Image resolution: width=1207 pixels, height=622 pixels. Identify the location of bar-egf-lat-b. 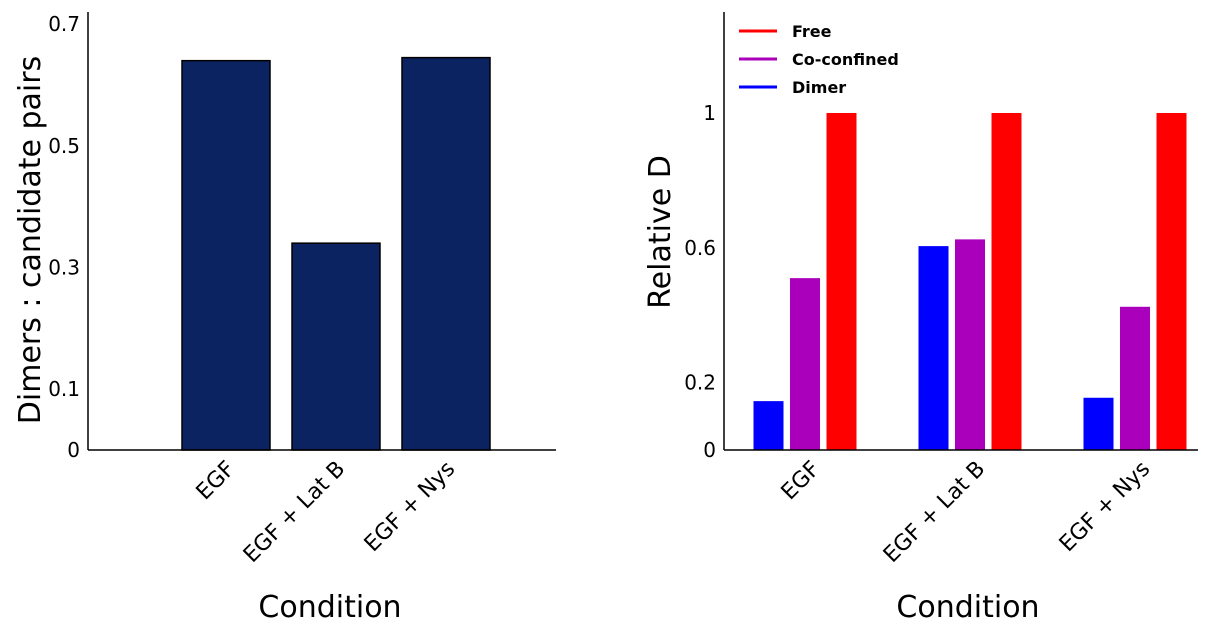
(336, 346).